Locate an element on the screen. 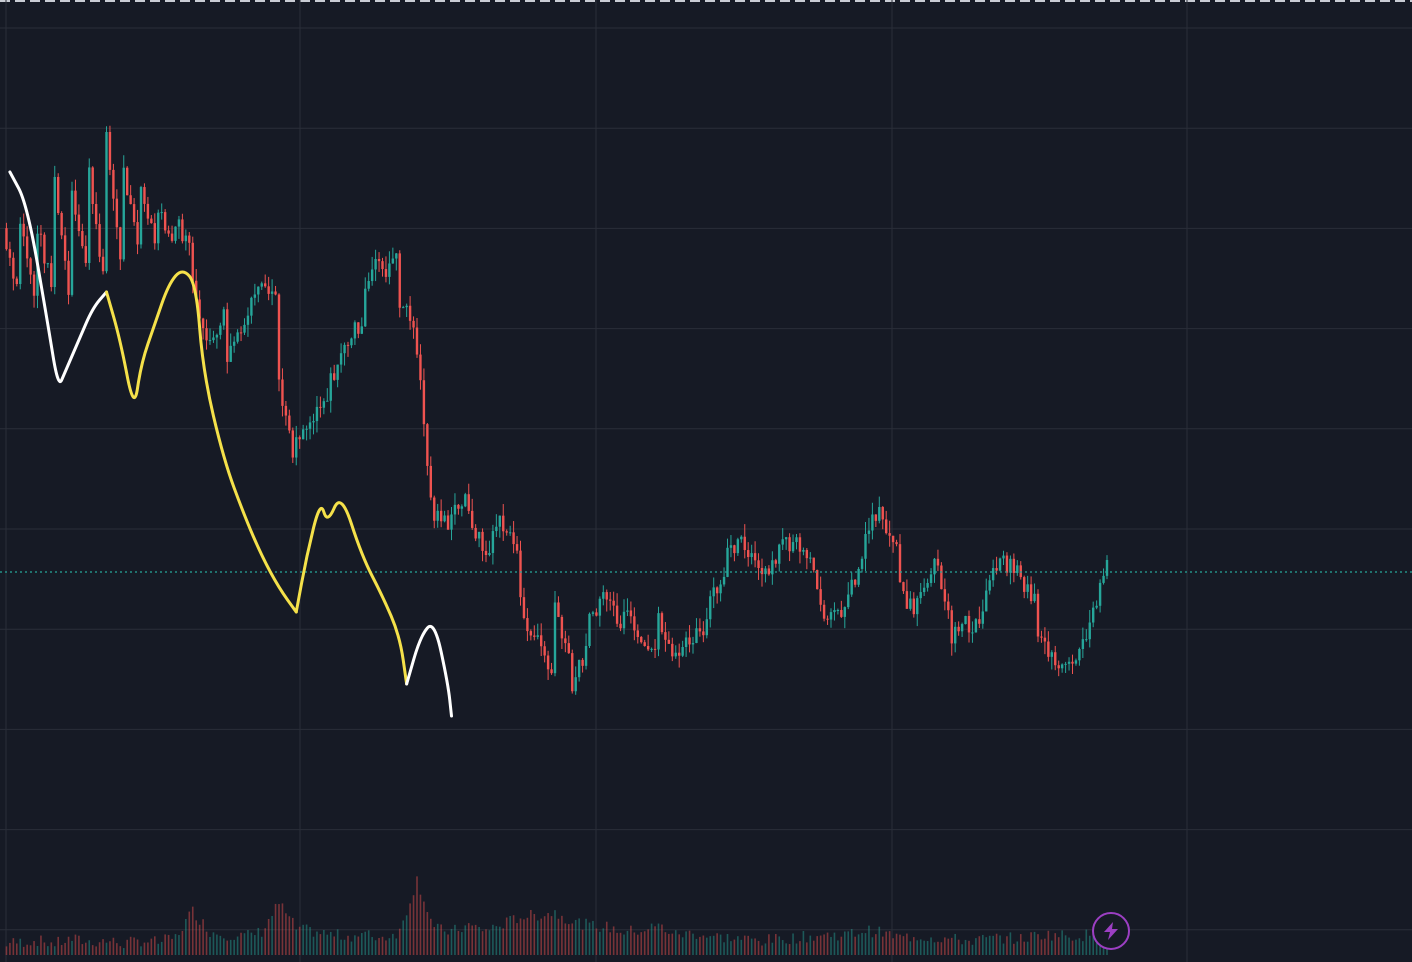  volume-bars is located at coordinates (556, 915).